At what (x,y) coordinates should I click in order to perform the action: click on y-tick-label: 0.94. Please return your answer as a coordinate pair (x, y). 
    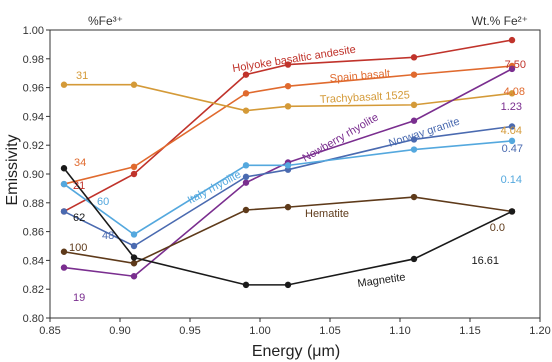
    Looking at the image, I should click on (33, 117).